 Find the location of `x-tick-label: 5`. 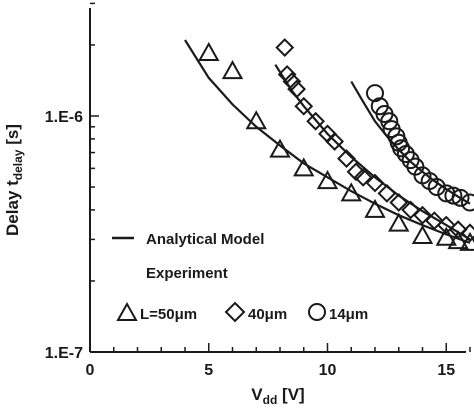

x-tick-label: 5 is located at coordinates (208, 370).